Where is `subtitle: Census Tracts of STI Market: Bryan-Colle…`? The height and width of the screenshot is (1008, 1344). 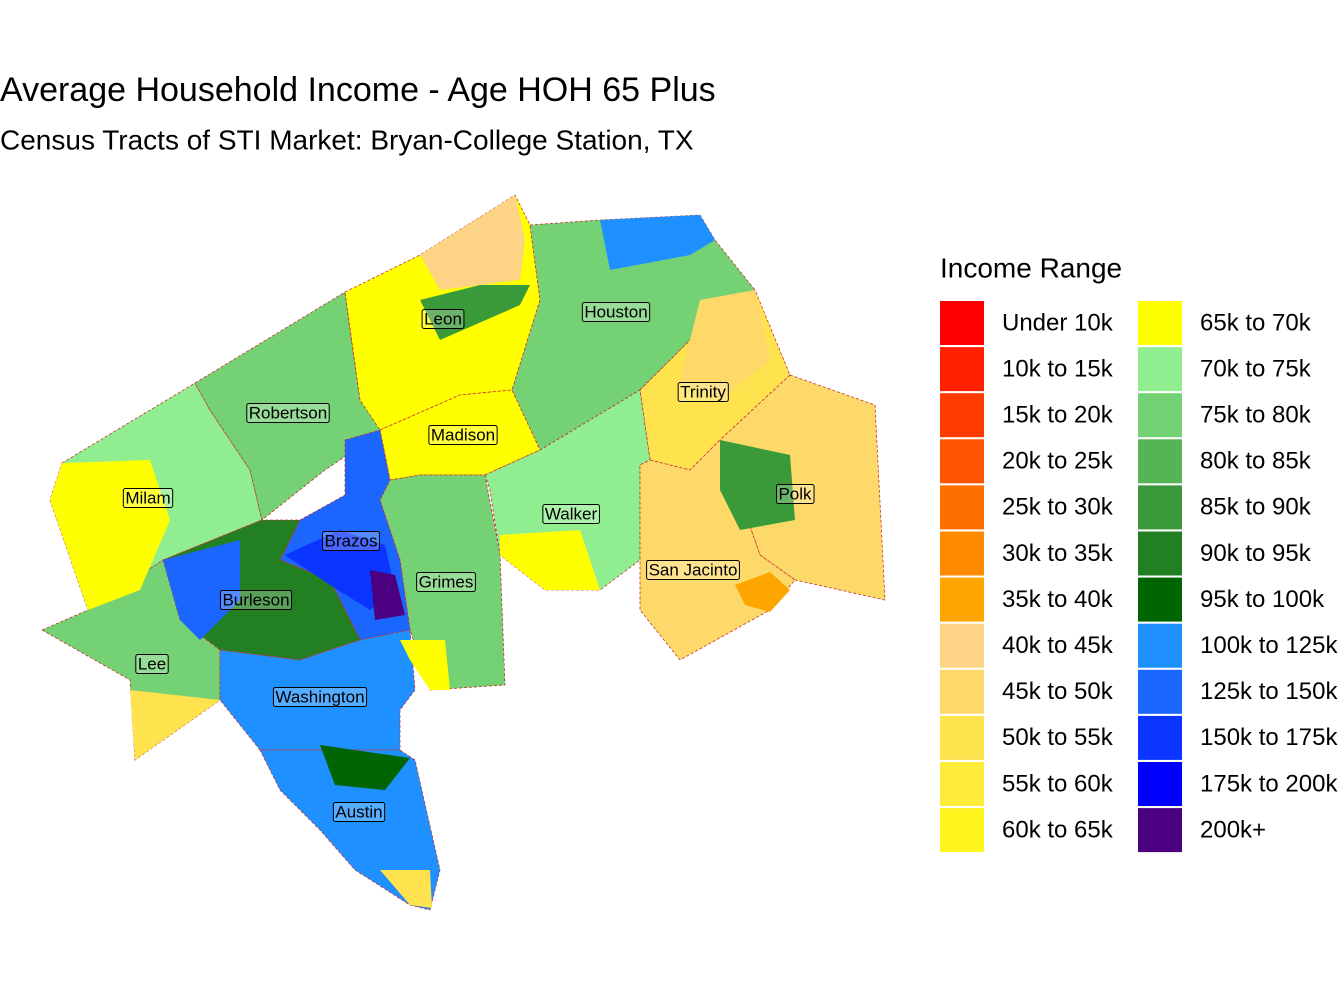
subtitle: Census Tracts of STI Market: Bryan-Colle… is located at coordinates (347, 139).